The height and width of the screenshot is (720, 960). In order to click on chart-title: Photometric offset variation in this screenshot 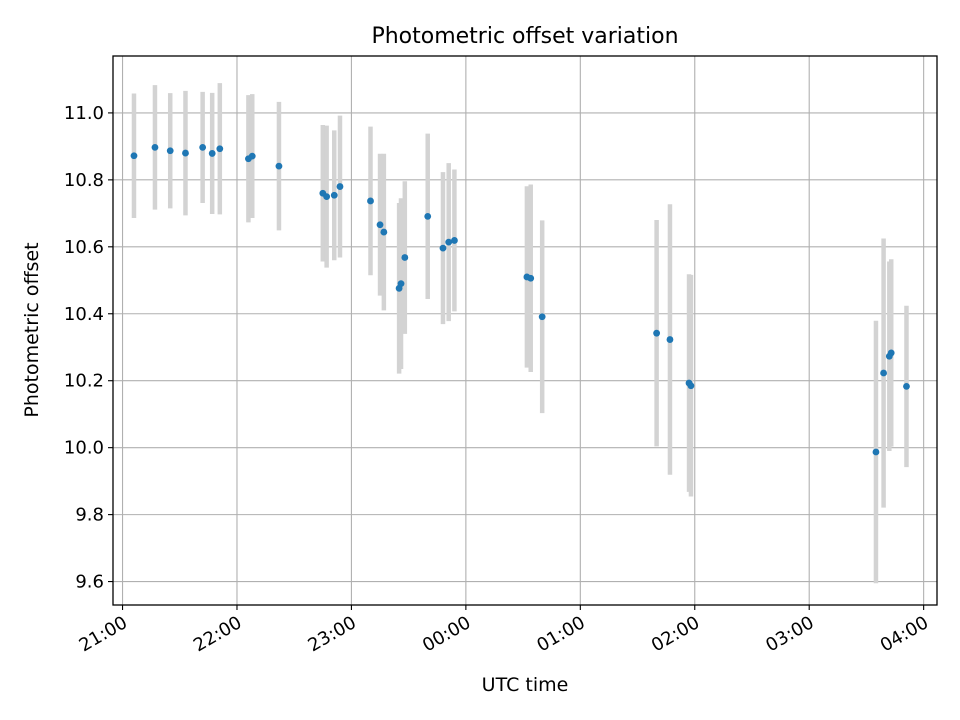, I will do `click(524, 36)`.